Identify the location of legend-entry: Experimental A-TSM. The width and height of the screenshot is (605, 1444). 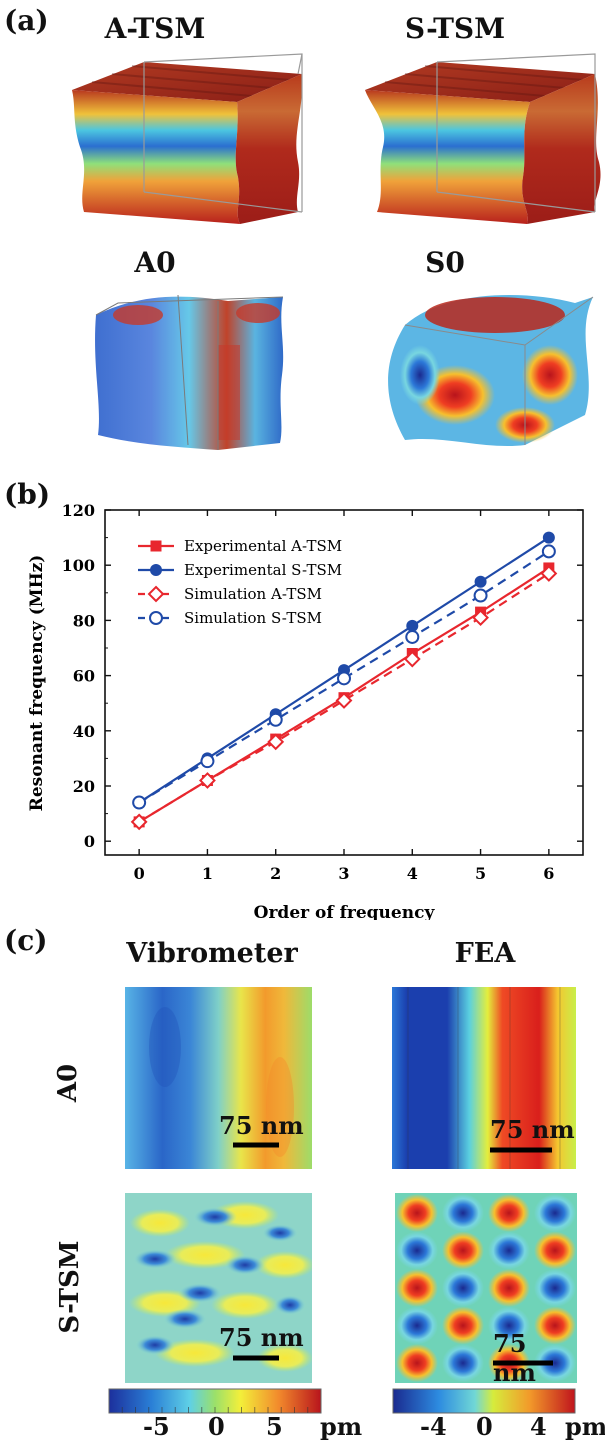
(240, 546).